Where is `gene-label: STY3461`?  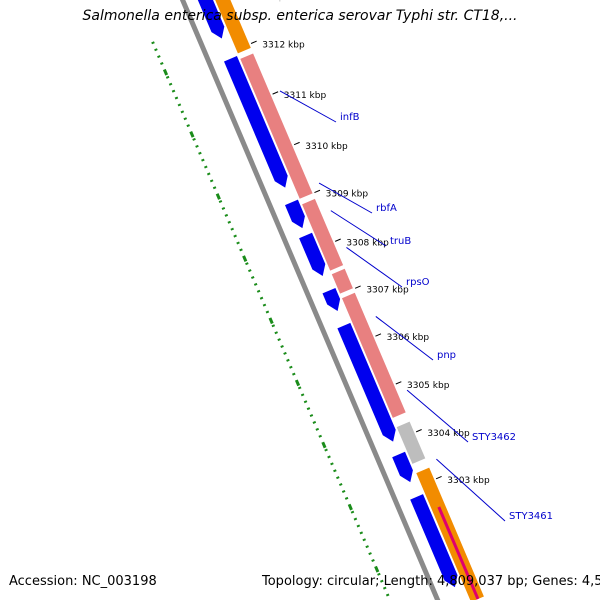
gene-label: STY3461 is located at coordinates (531, 516).